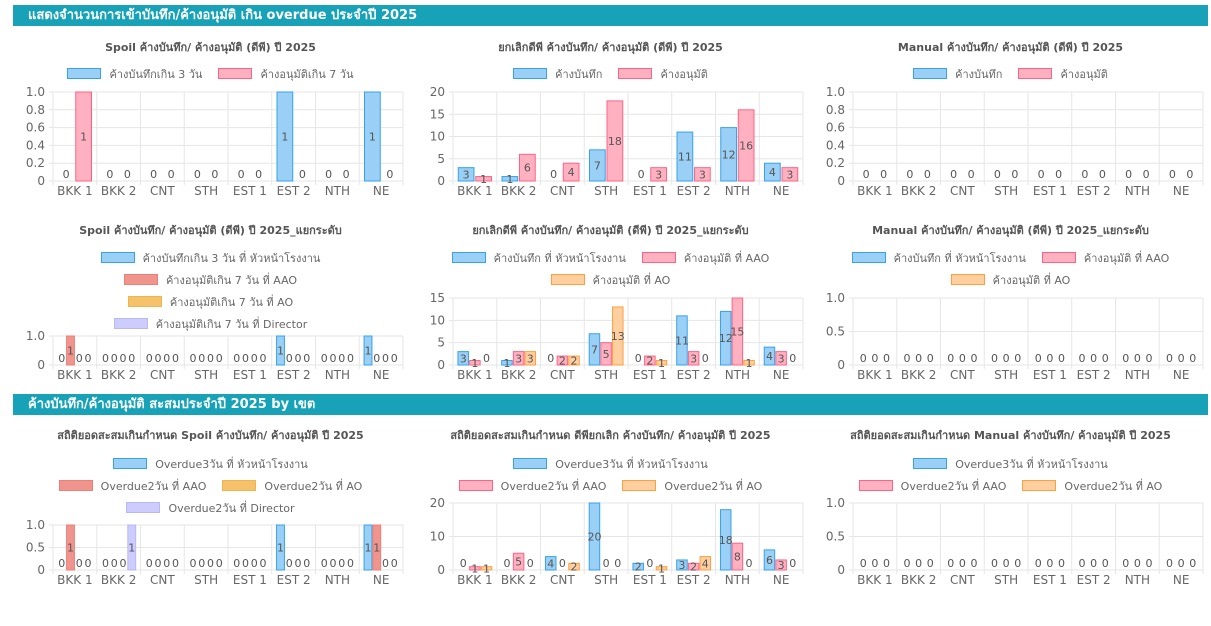 The width and height of the screenshot is (1211, 626). I want to click on legend-label: ค้างบันทึก ที่ หัวหน้าโรงงาน, so click(559, 258).